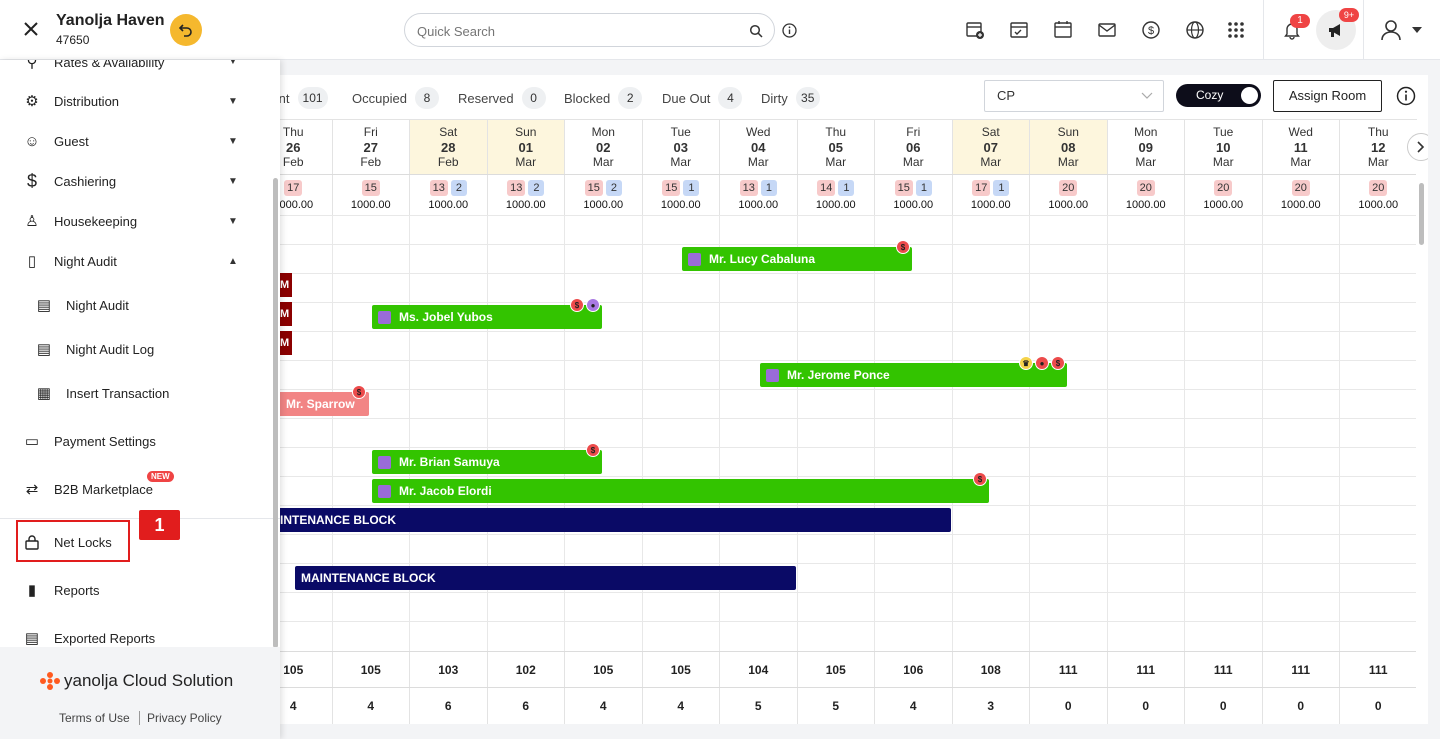 This screenshot has height=739, width=1440. Describe the element at coordinates (545, 578) in the screenshot. I see `maintenance-block-bar: MAINTENANCE BLOCK` at that location.